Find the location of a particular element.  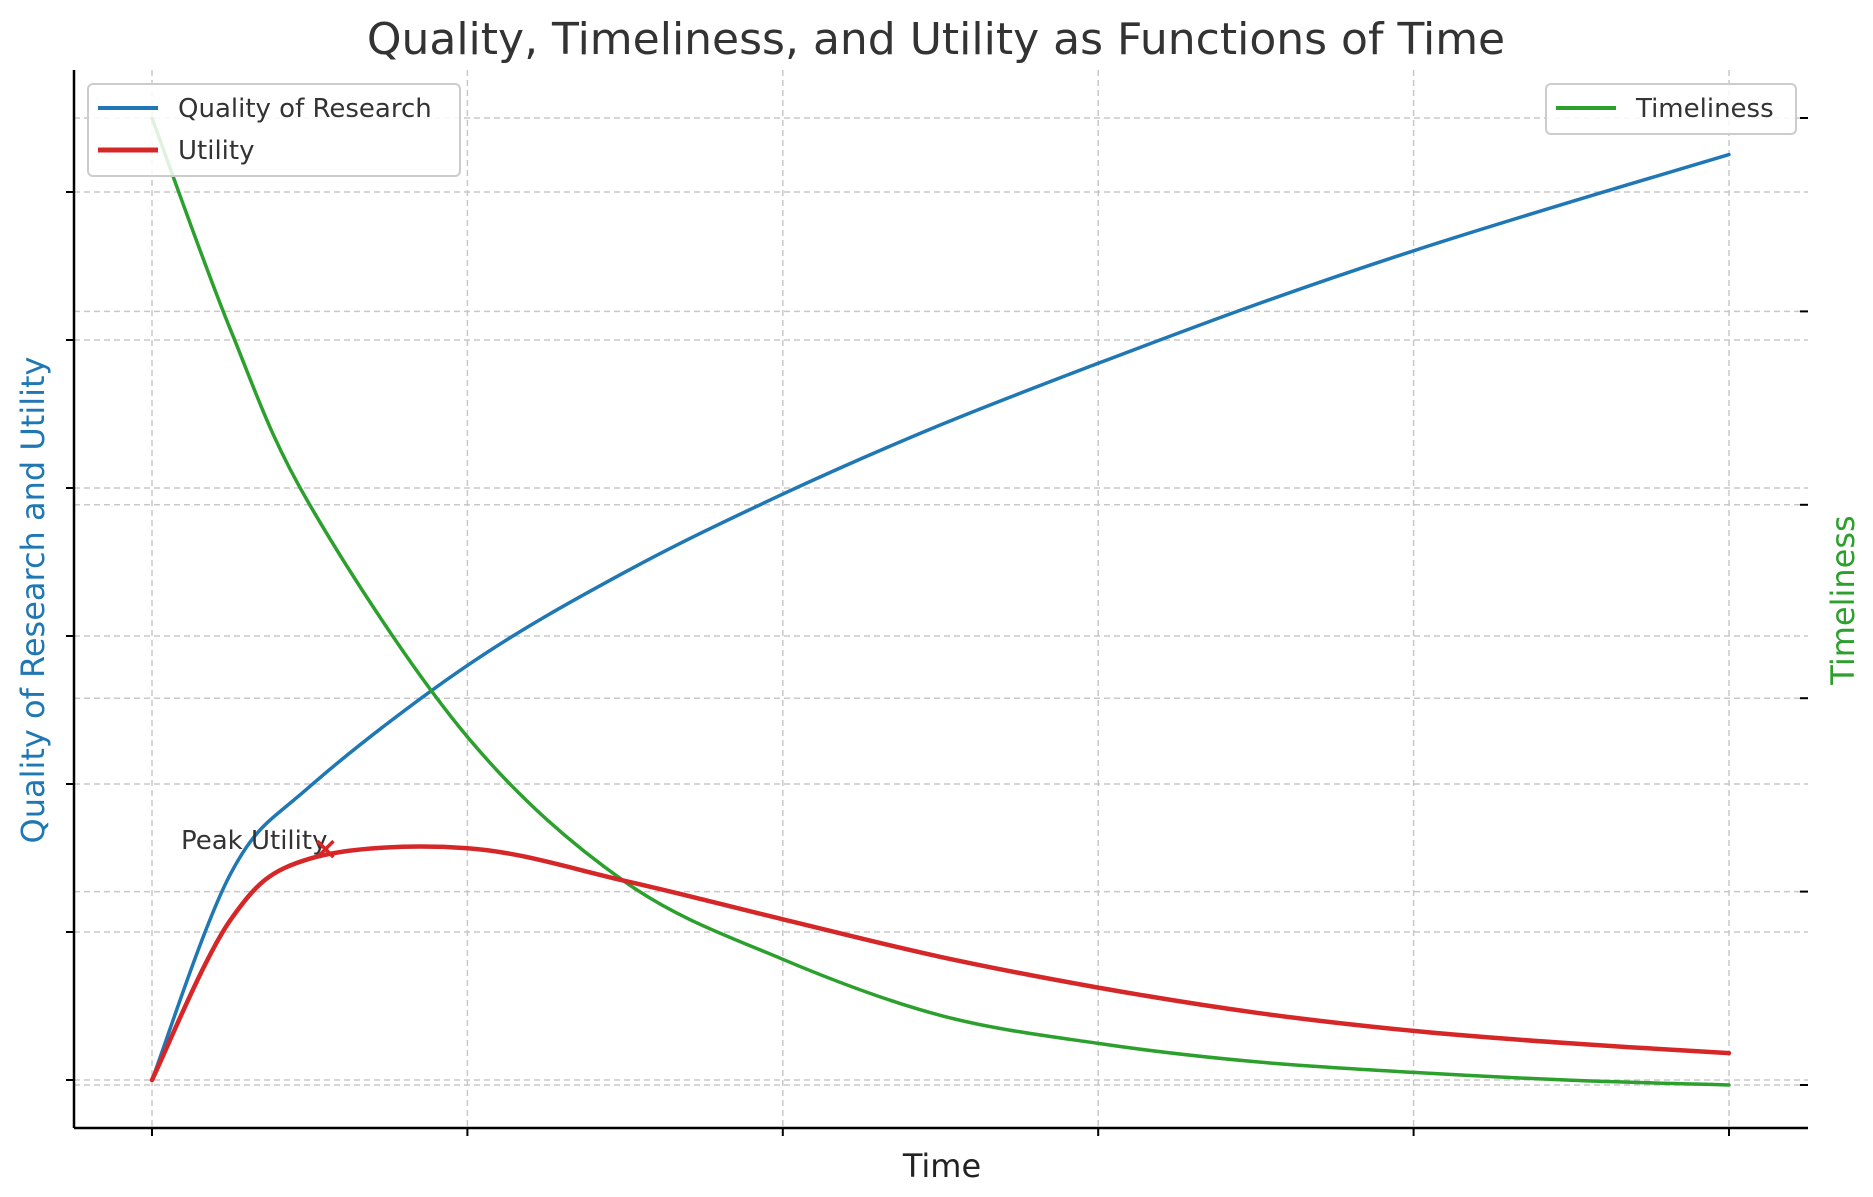

y-axis-label-right: Timeliness is located at coordinates (1843, 600).